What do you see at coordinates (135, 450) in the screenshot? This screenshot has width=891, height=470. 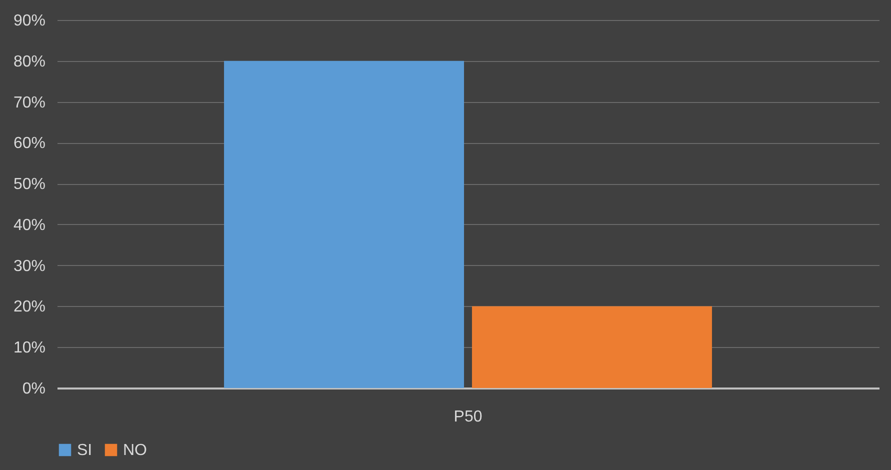 I see `legend-label: NO` at bounding box center [135, 450].